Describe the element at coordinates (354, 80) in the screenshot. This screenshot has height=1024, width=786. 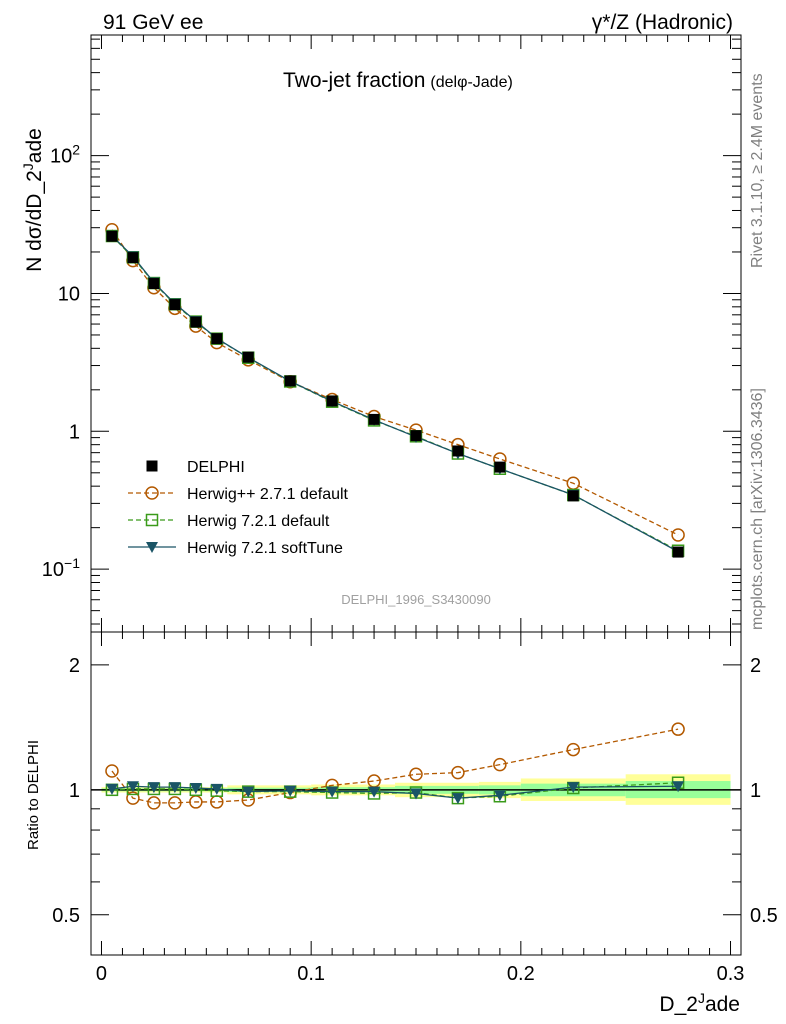
I see `main-title-text: Two-jet fraction` at that location.